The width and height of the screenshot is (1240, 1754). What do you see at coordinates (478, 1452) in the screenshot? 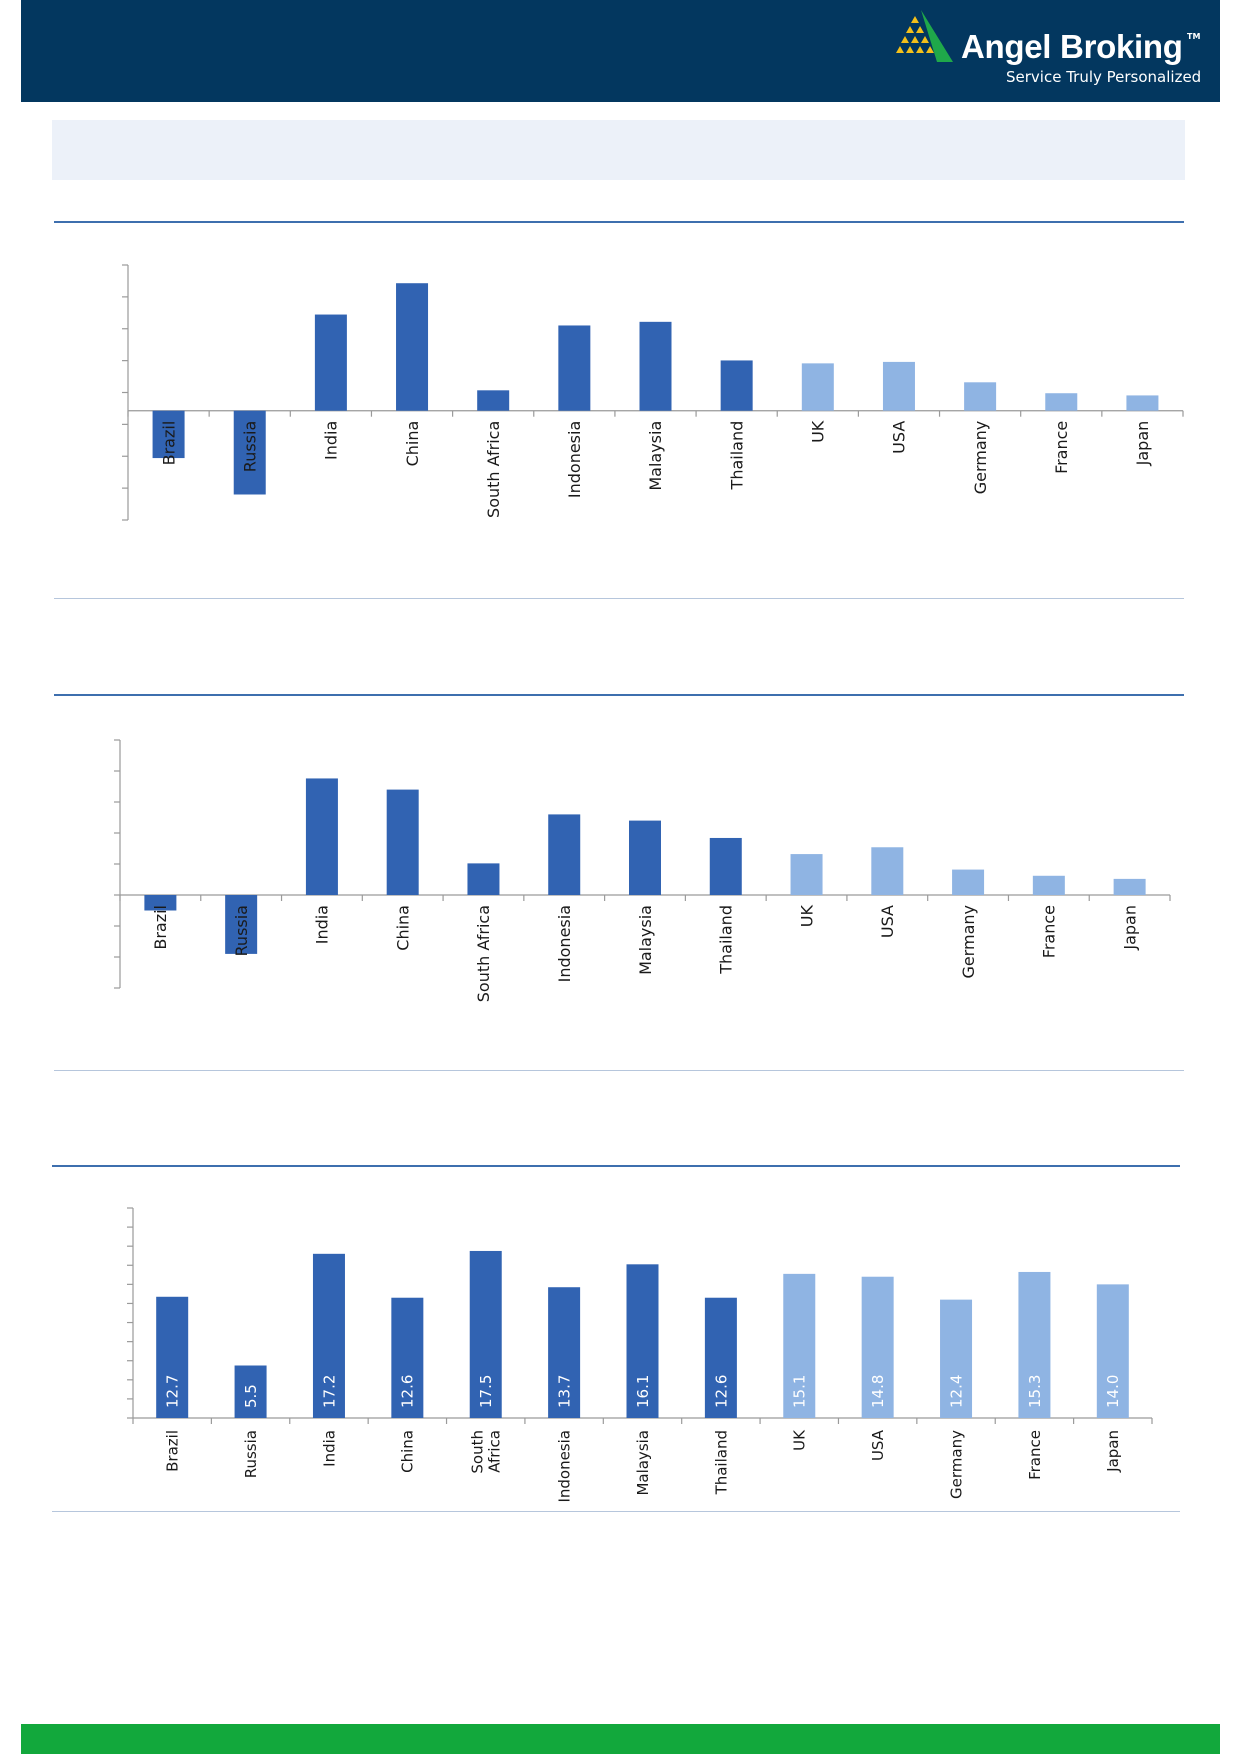
I see `x-tick-label: South` at bounding box center [478, 1452].